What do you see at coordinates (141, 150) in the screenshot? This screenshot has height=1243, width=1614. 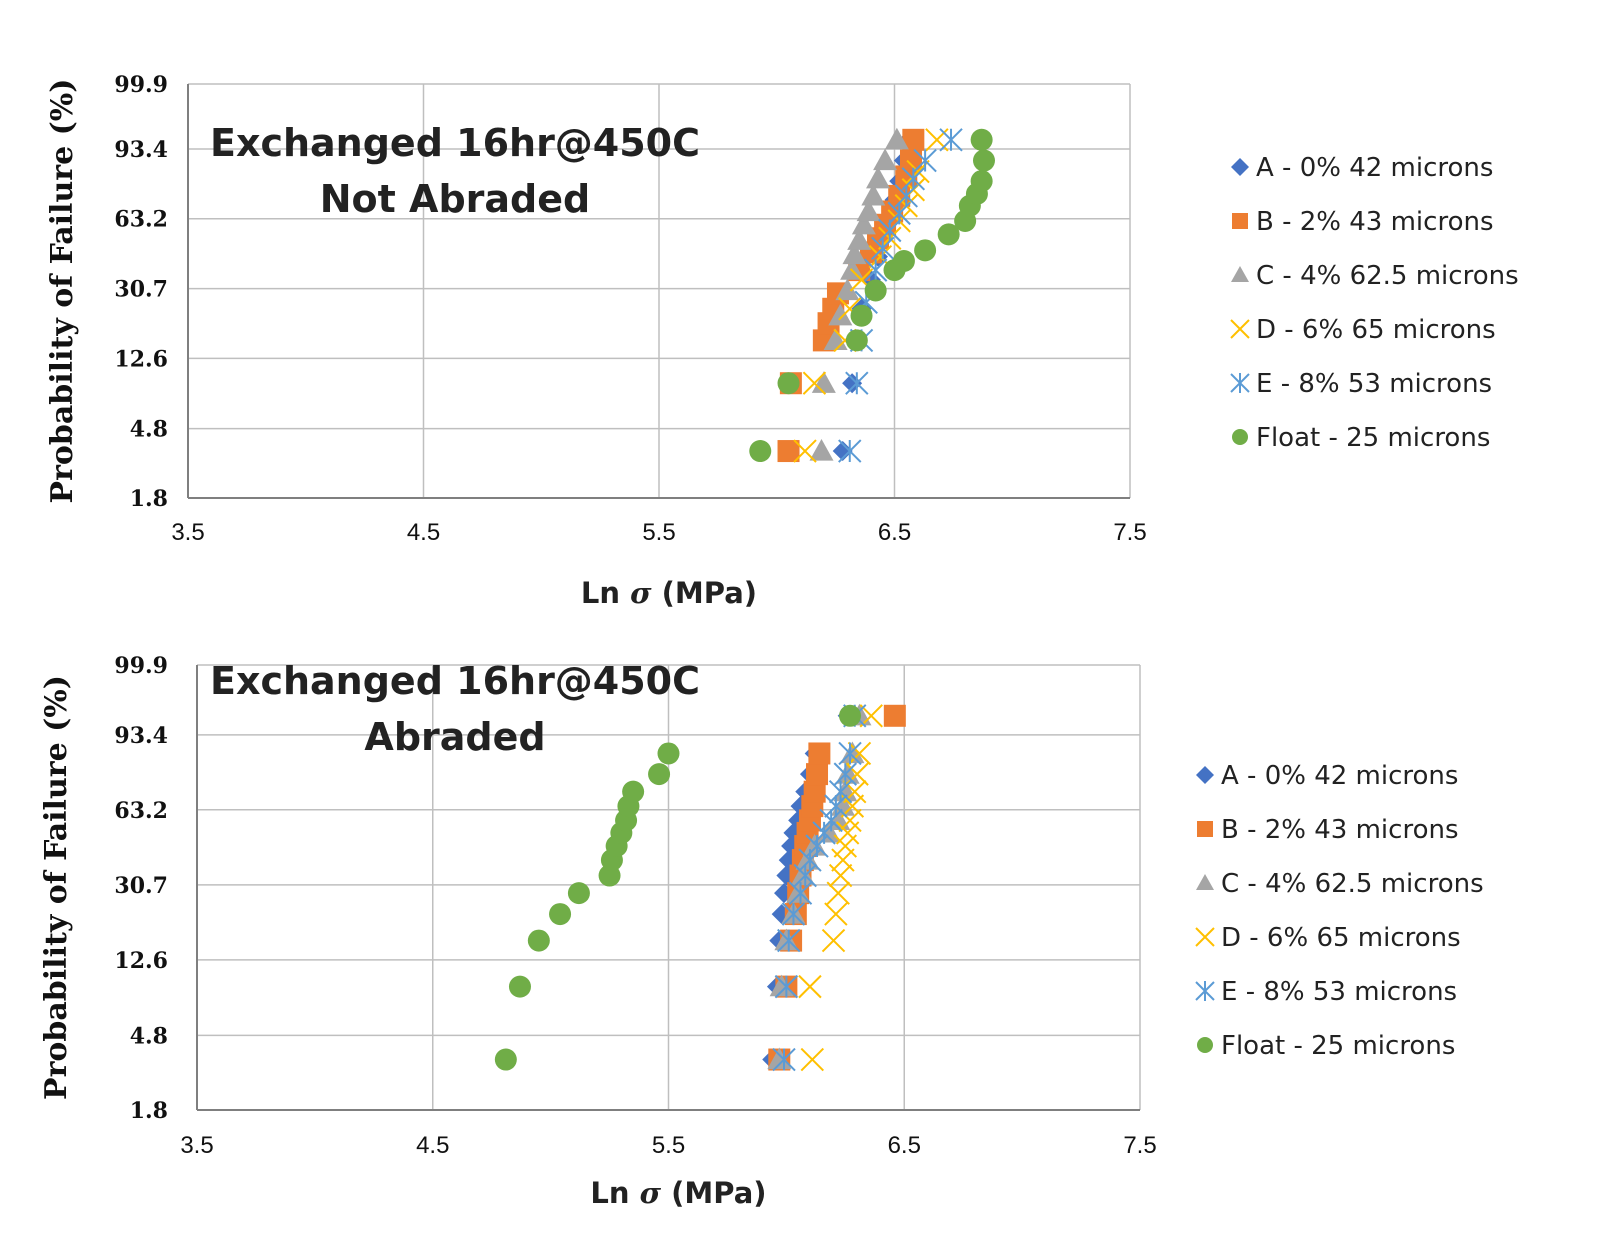 I see `y-tick-label: 93.4` at bounding box center [141, 150].